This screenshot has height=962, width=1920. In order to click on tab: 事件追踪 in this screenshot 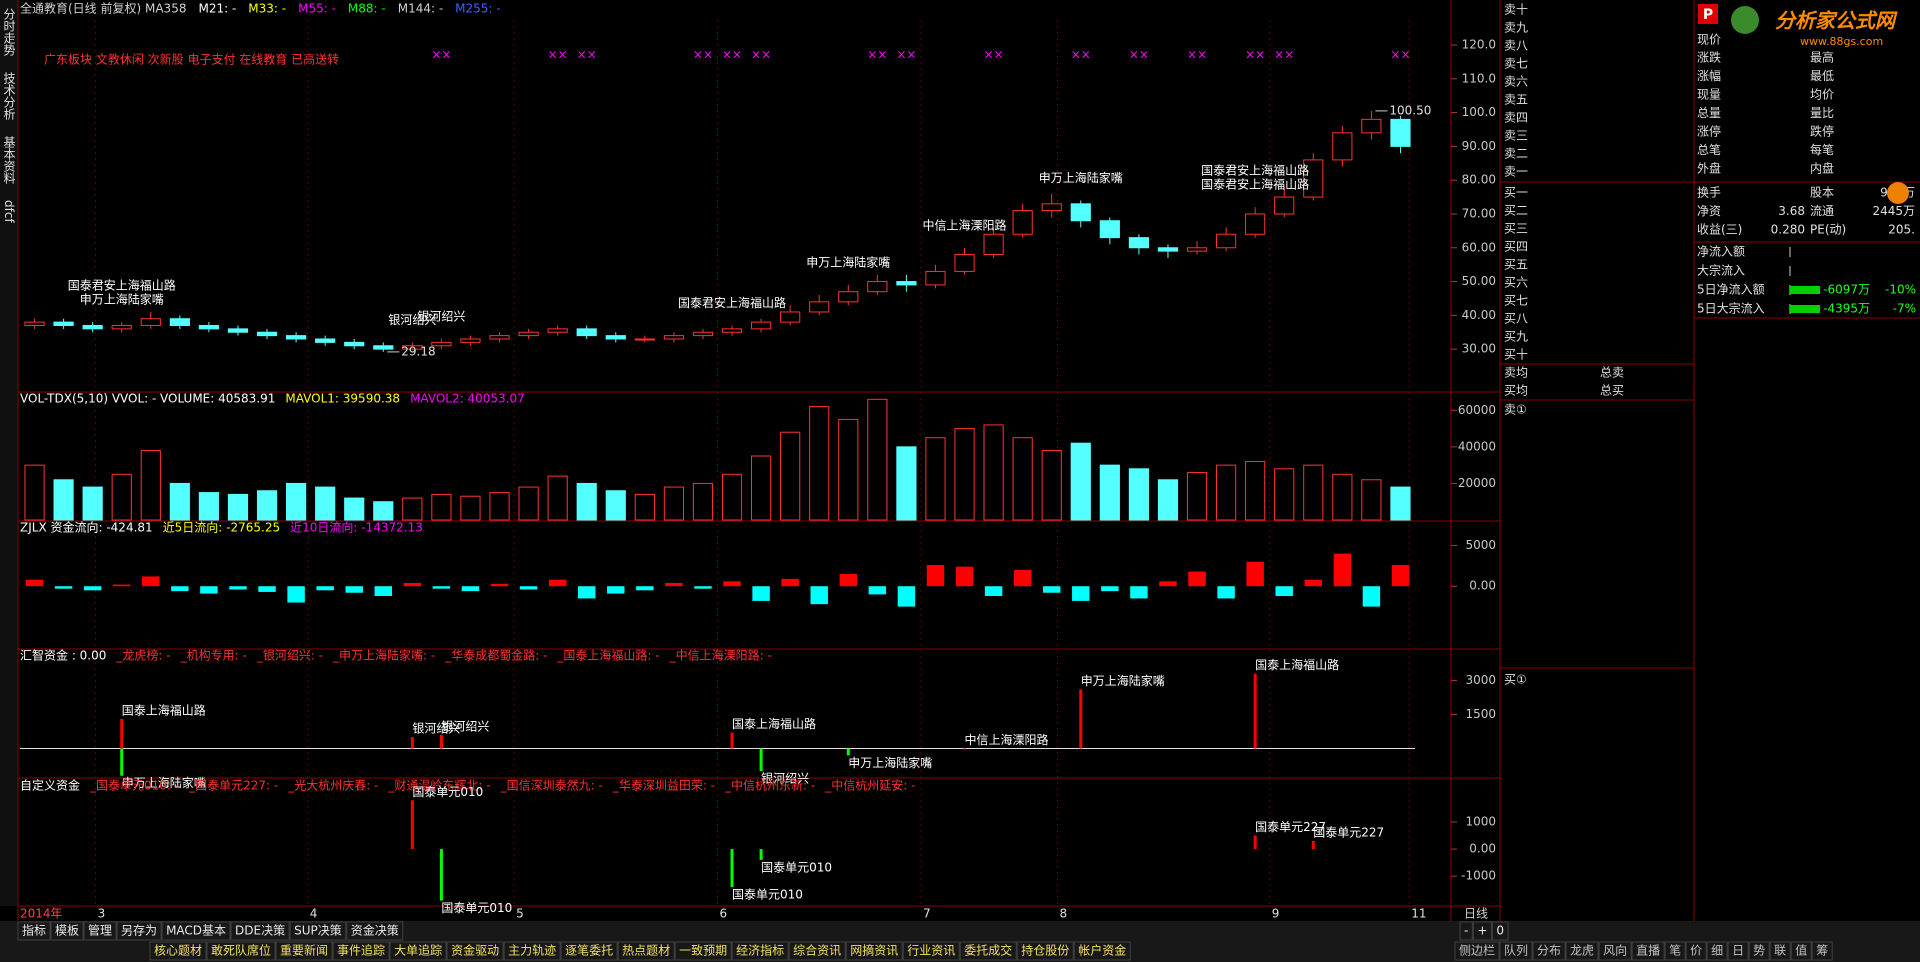, I will do `click(361, 950)`.